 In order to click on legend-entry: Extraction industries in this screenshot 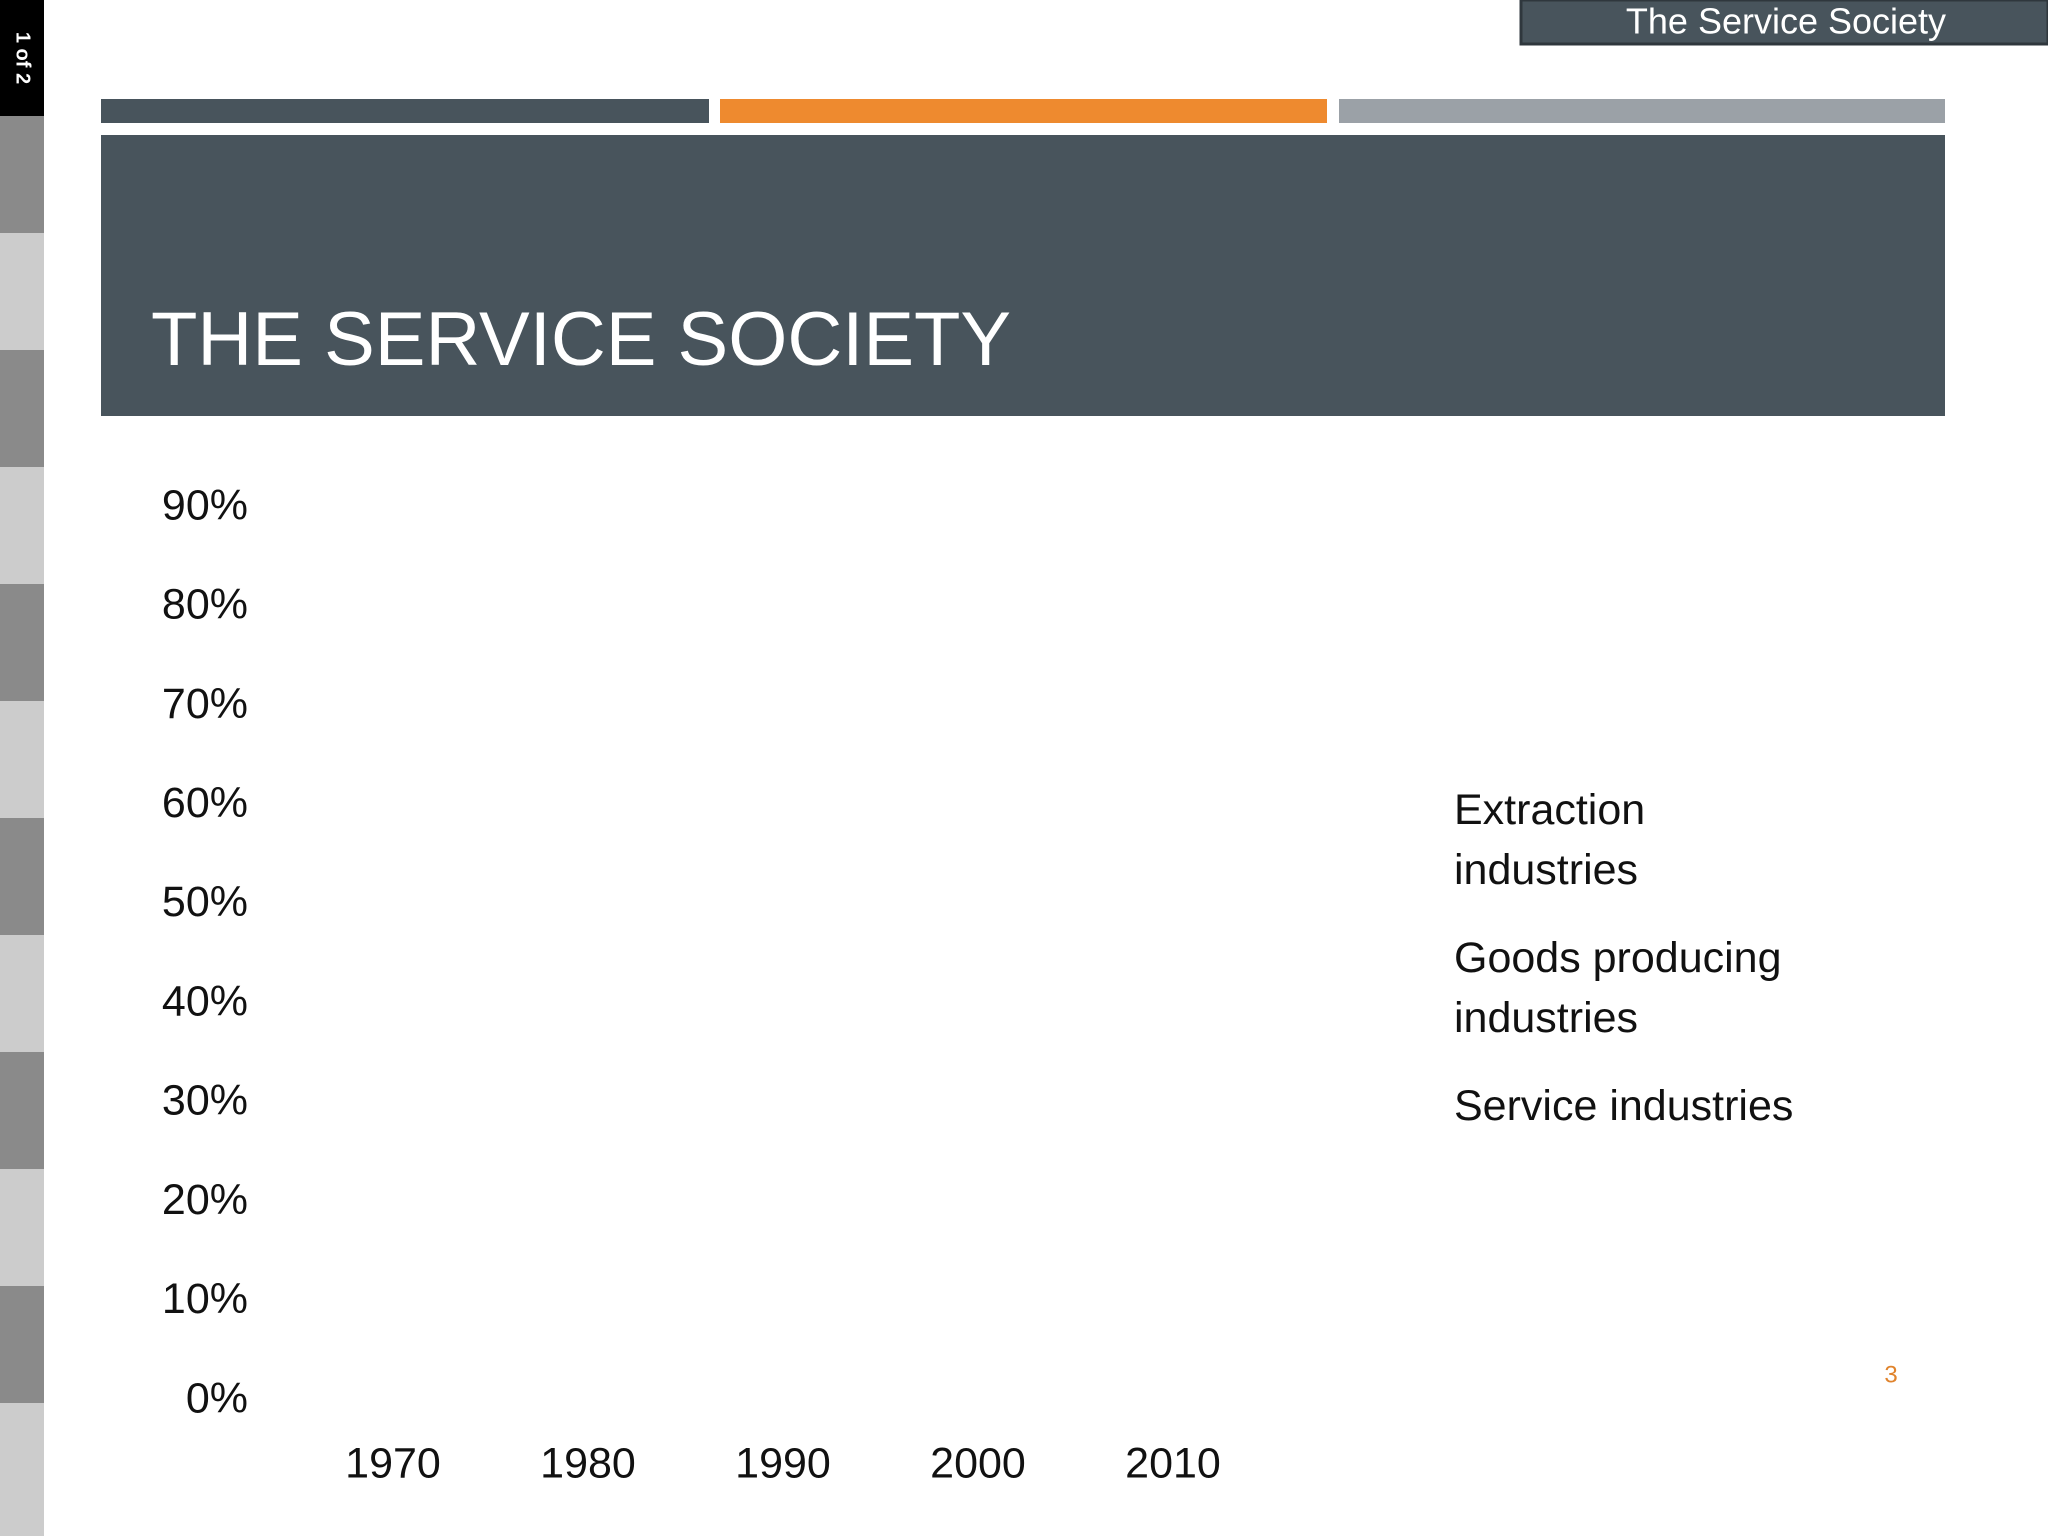, I will do `click(1550, 840)`.